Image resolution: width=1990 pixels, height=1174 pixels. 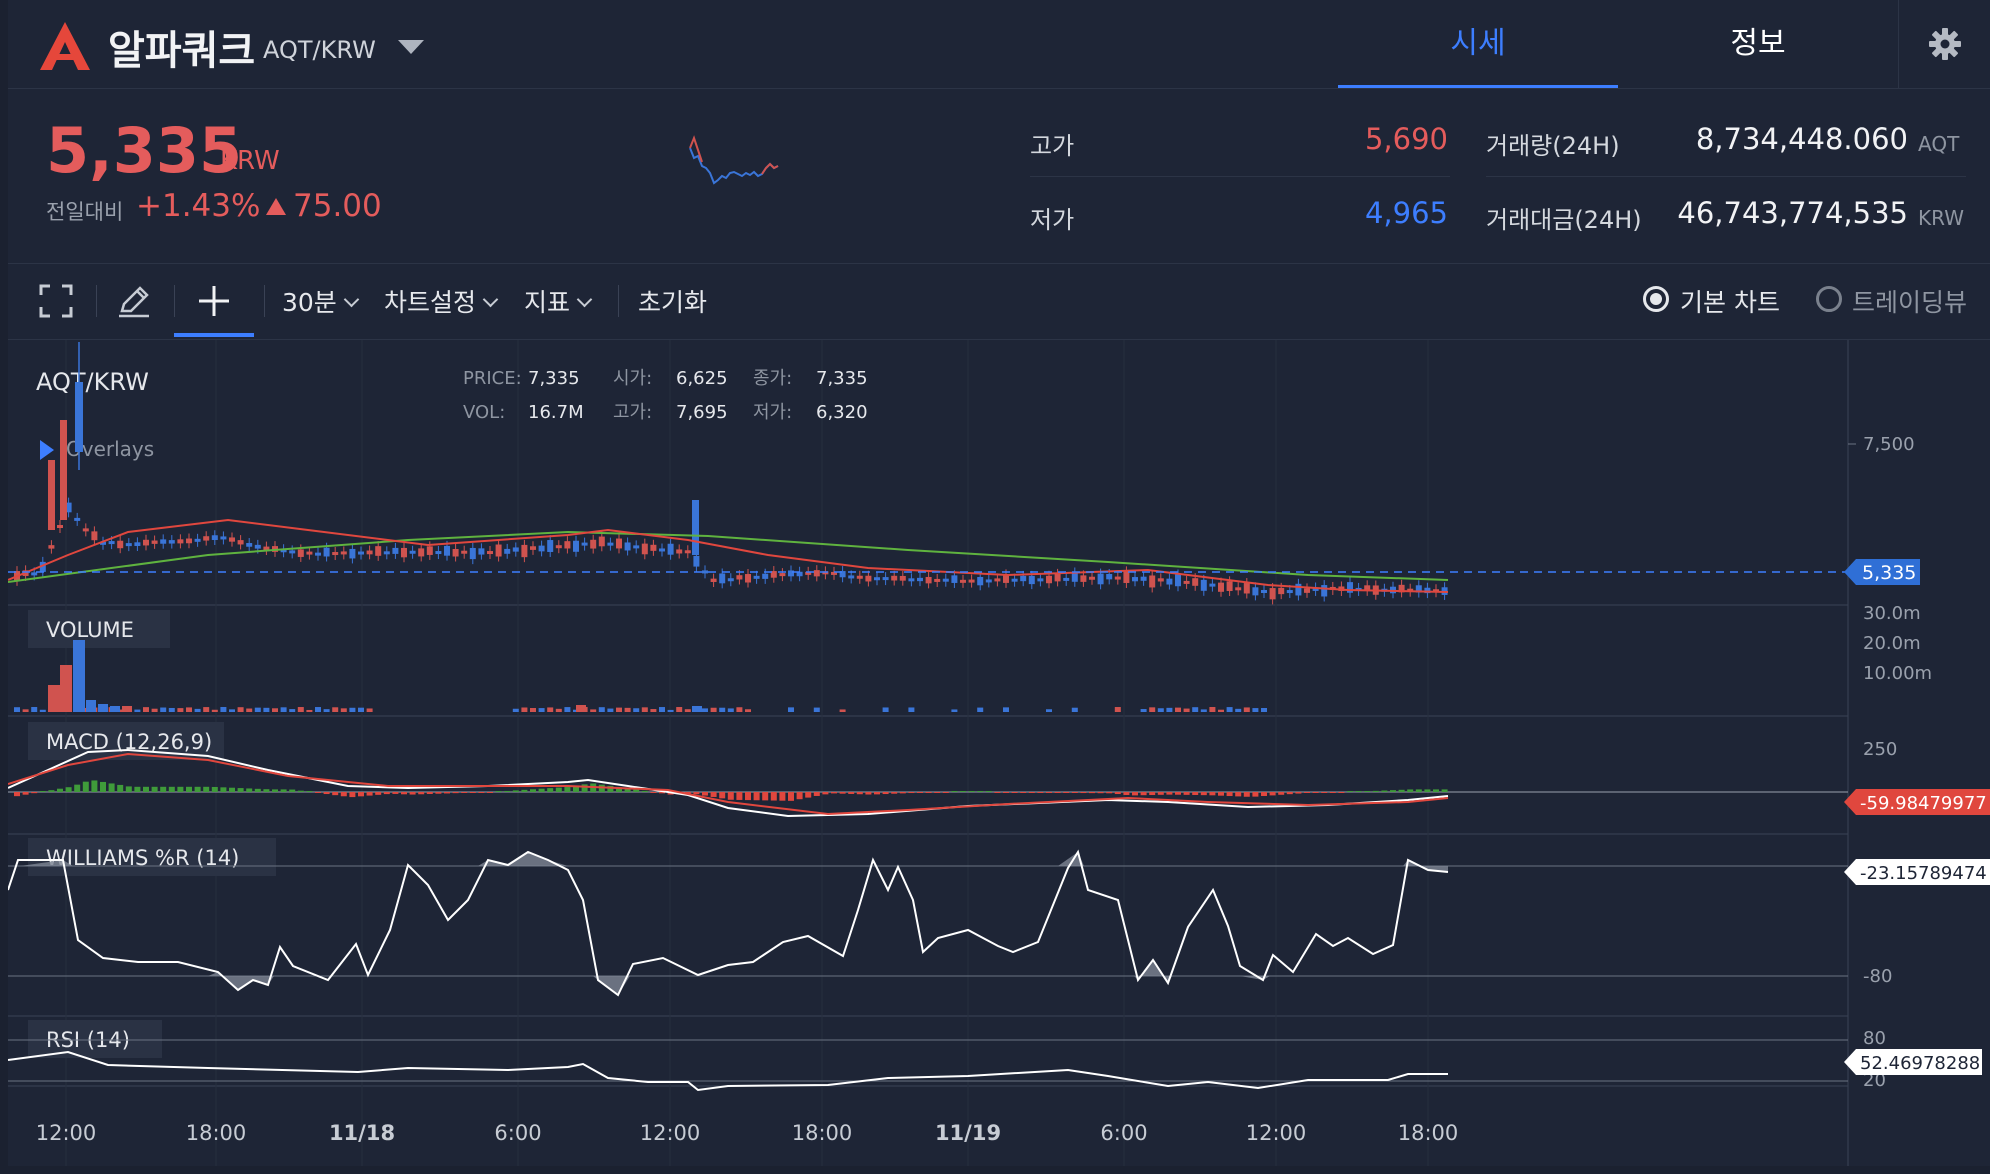 I want to click on overlays-toggle-icon, so click(x=47, y=450).